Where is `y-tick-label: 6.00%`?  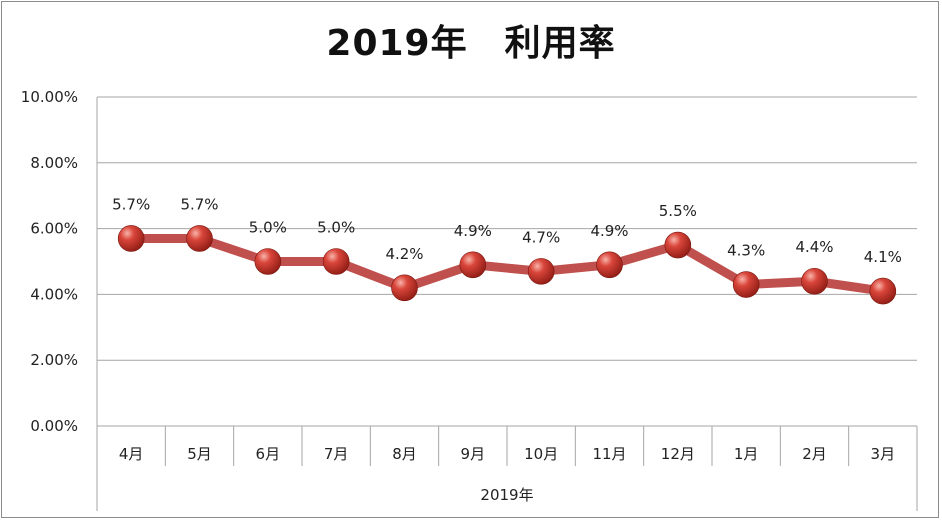
y-tick-label: 6.00% is located at coordinates (54, 229).